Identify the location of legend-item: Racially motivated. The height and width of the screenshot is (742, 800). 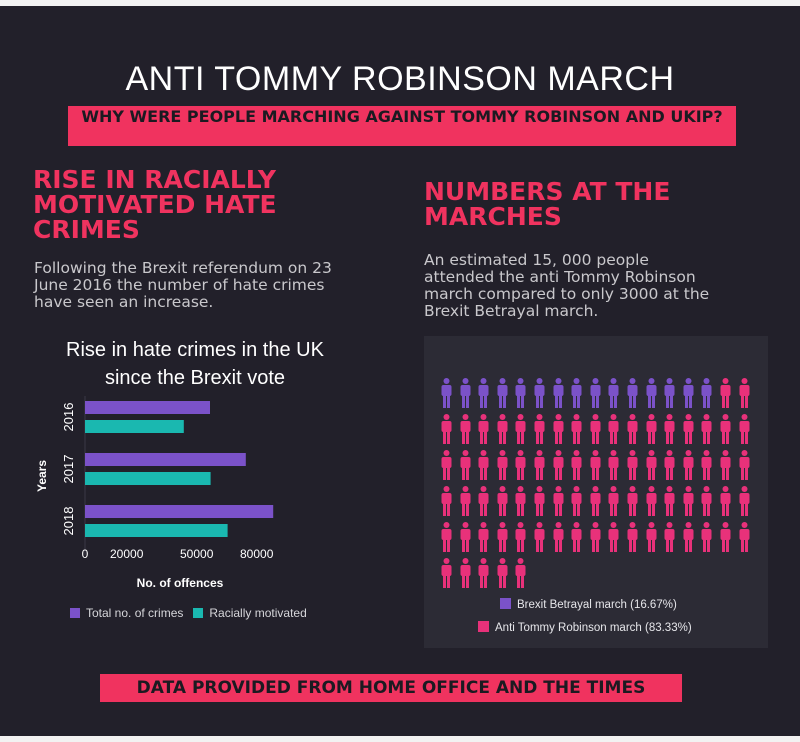
(250, 613).